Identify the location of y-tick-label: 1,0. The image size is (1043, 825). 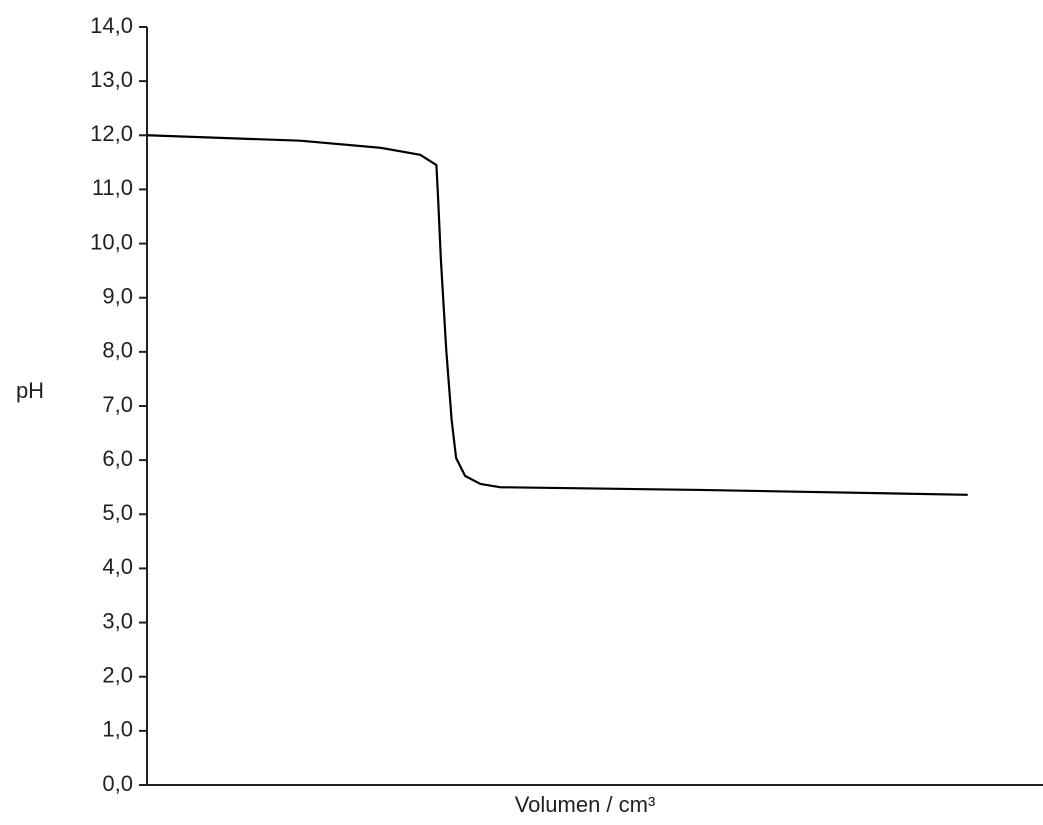
(117, 729).